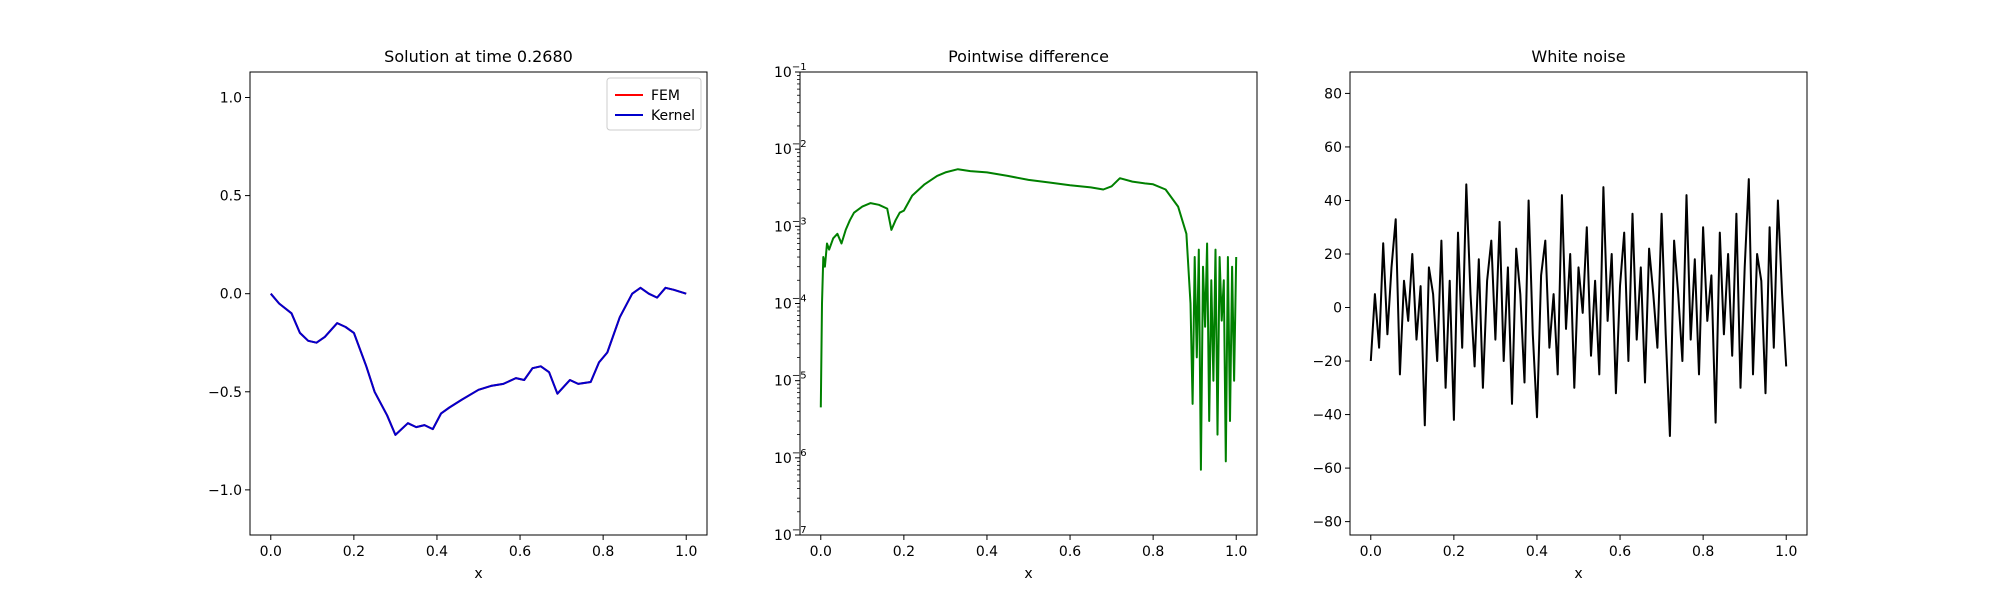  Describe the element at coordinates (231, 99) in the screenshot. I see `y-tick-label: 1.0` at that location.